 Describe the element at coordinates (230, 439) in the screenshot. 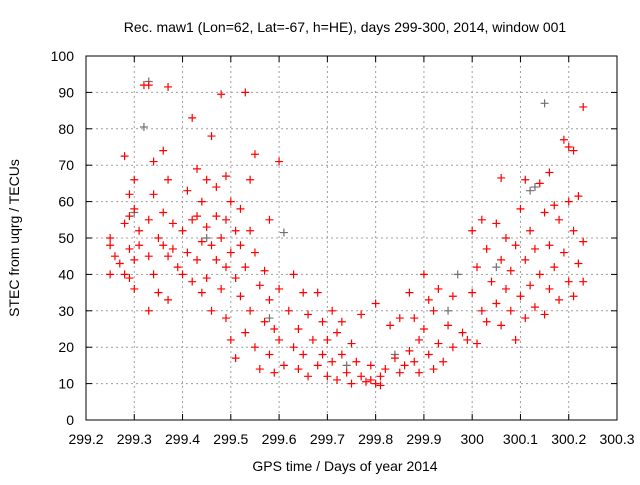

I see `x-tick-label: 299.5` at that location.